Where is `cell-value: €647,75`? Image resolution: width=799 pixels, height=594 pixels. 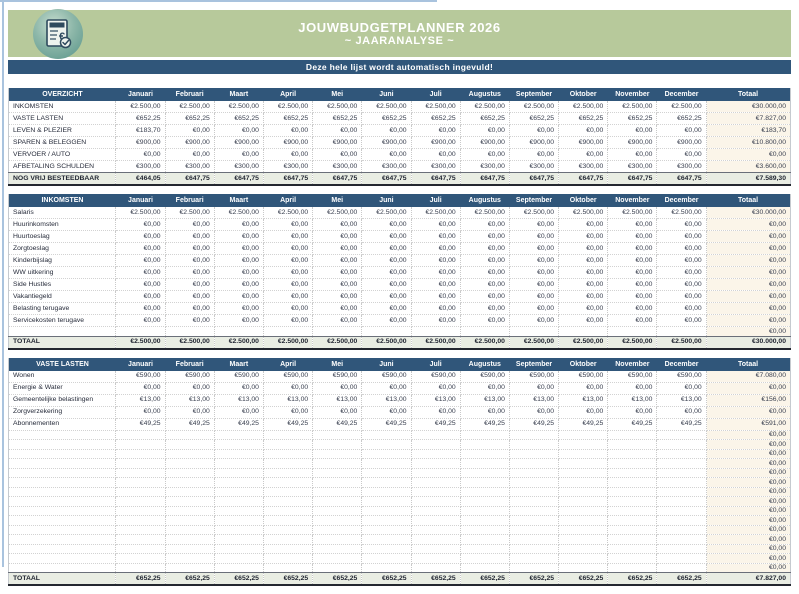
cell-value: €647,75 is located at coordinates (534, 179).